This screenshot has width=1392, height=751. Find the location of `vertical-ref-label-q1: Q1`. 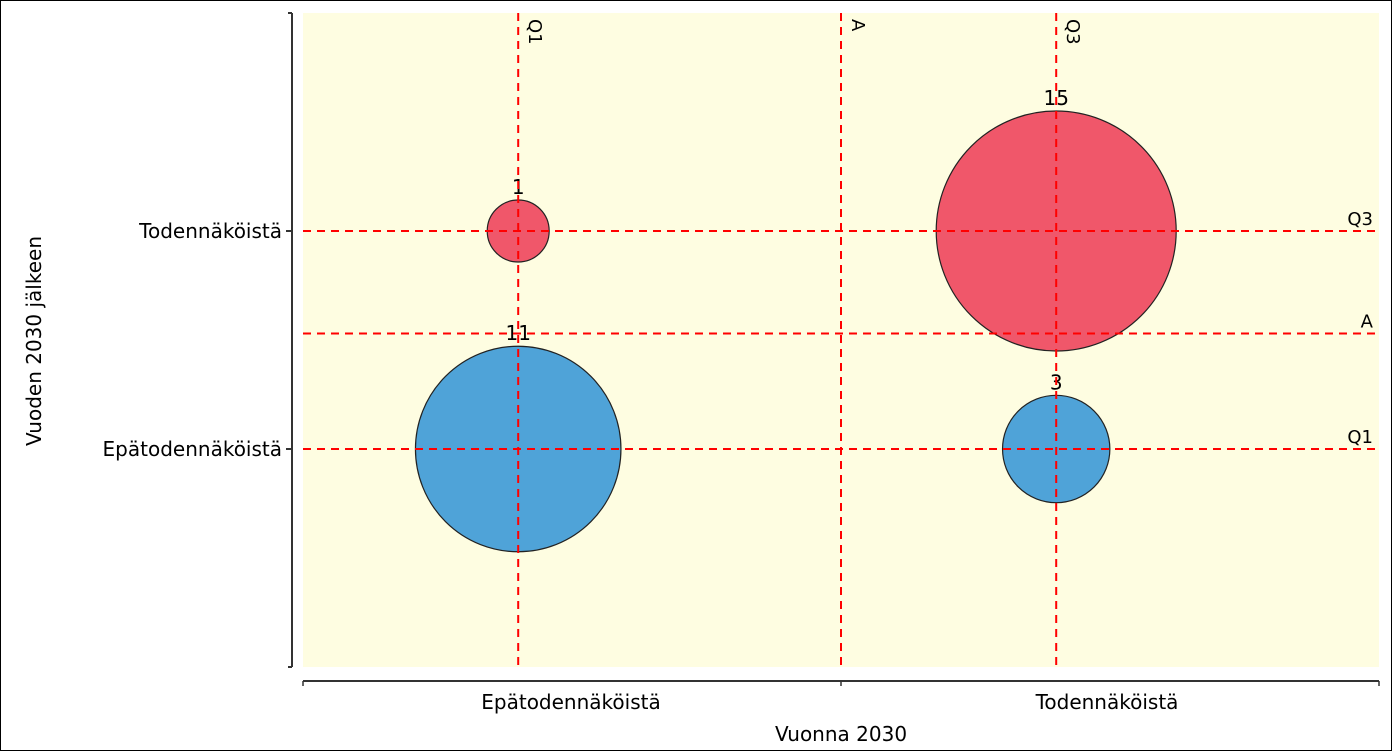

vertical-ref-label-q1: Q1 is located at coordinates (534, 32).